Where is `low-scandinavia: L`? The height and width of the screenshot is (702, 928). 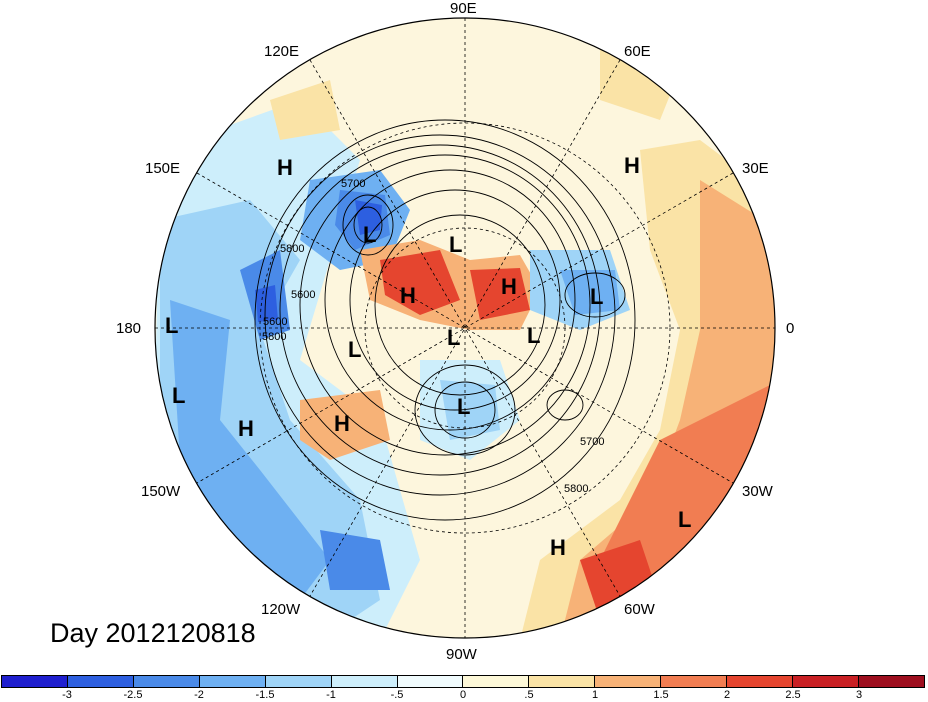 low-scandinavia: L is located at coordinates (596, 296).